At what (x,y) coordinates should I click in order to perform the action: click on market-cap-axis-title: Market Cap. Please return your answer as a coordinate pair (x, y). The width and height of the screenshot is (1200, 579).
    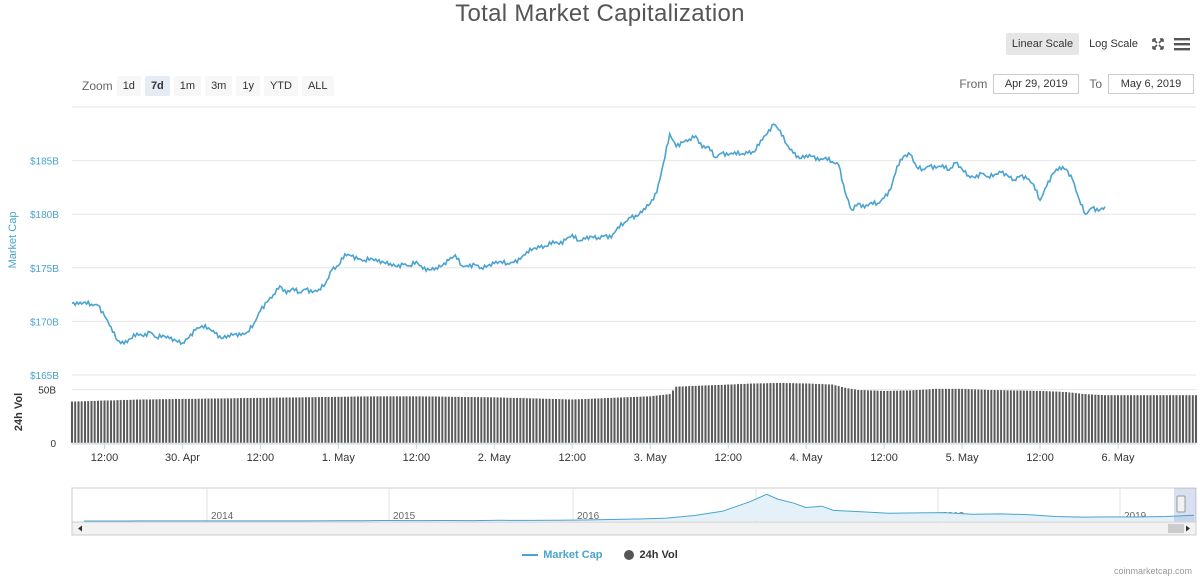
    Looking at the image, I should click on (13, 240).